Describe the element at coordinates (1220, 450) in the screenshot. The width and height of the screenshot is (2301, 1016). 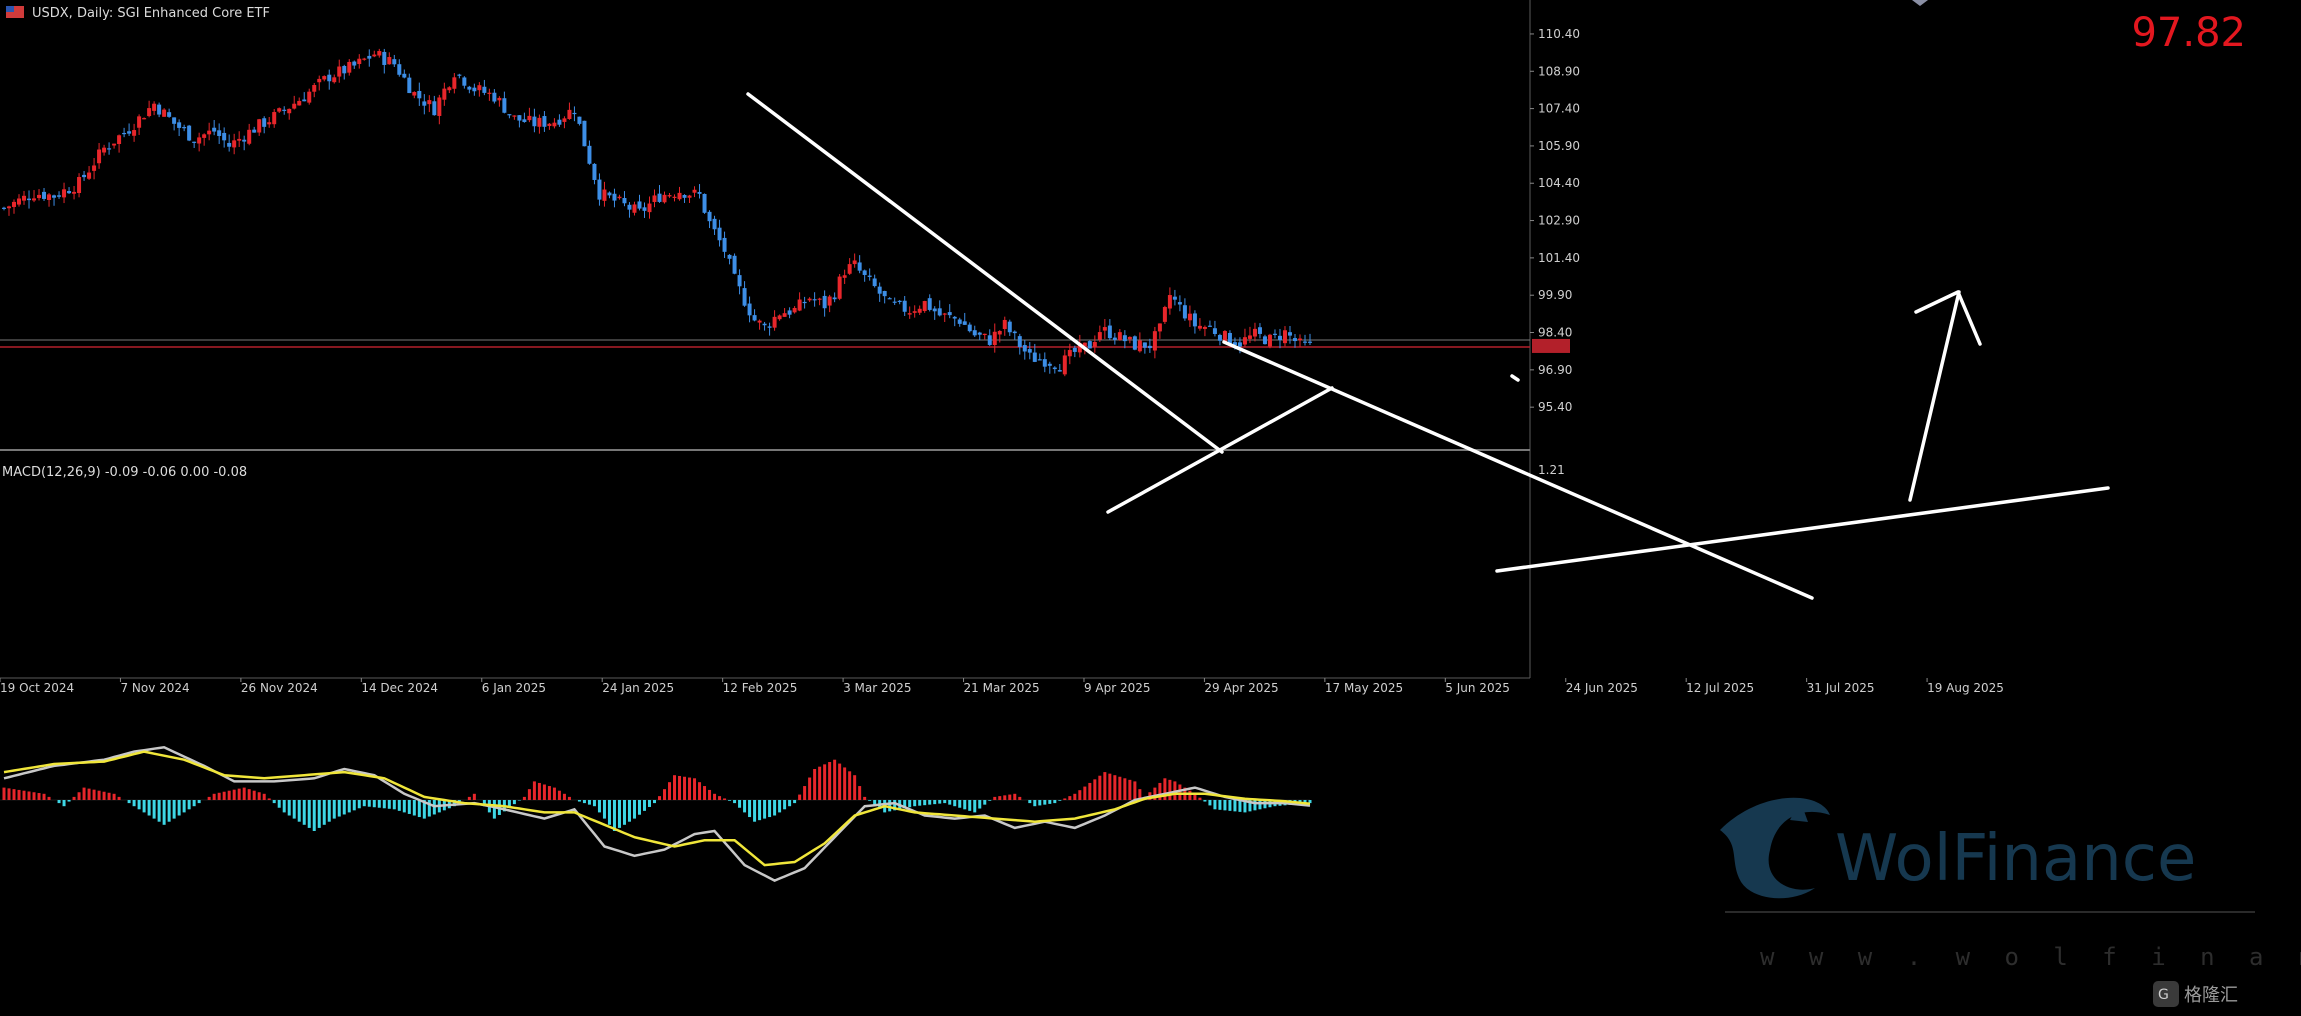
I see `trendline-wedge-low` at that location.